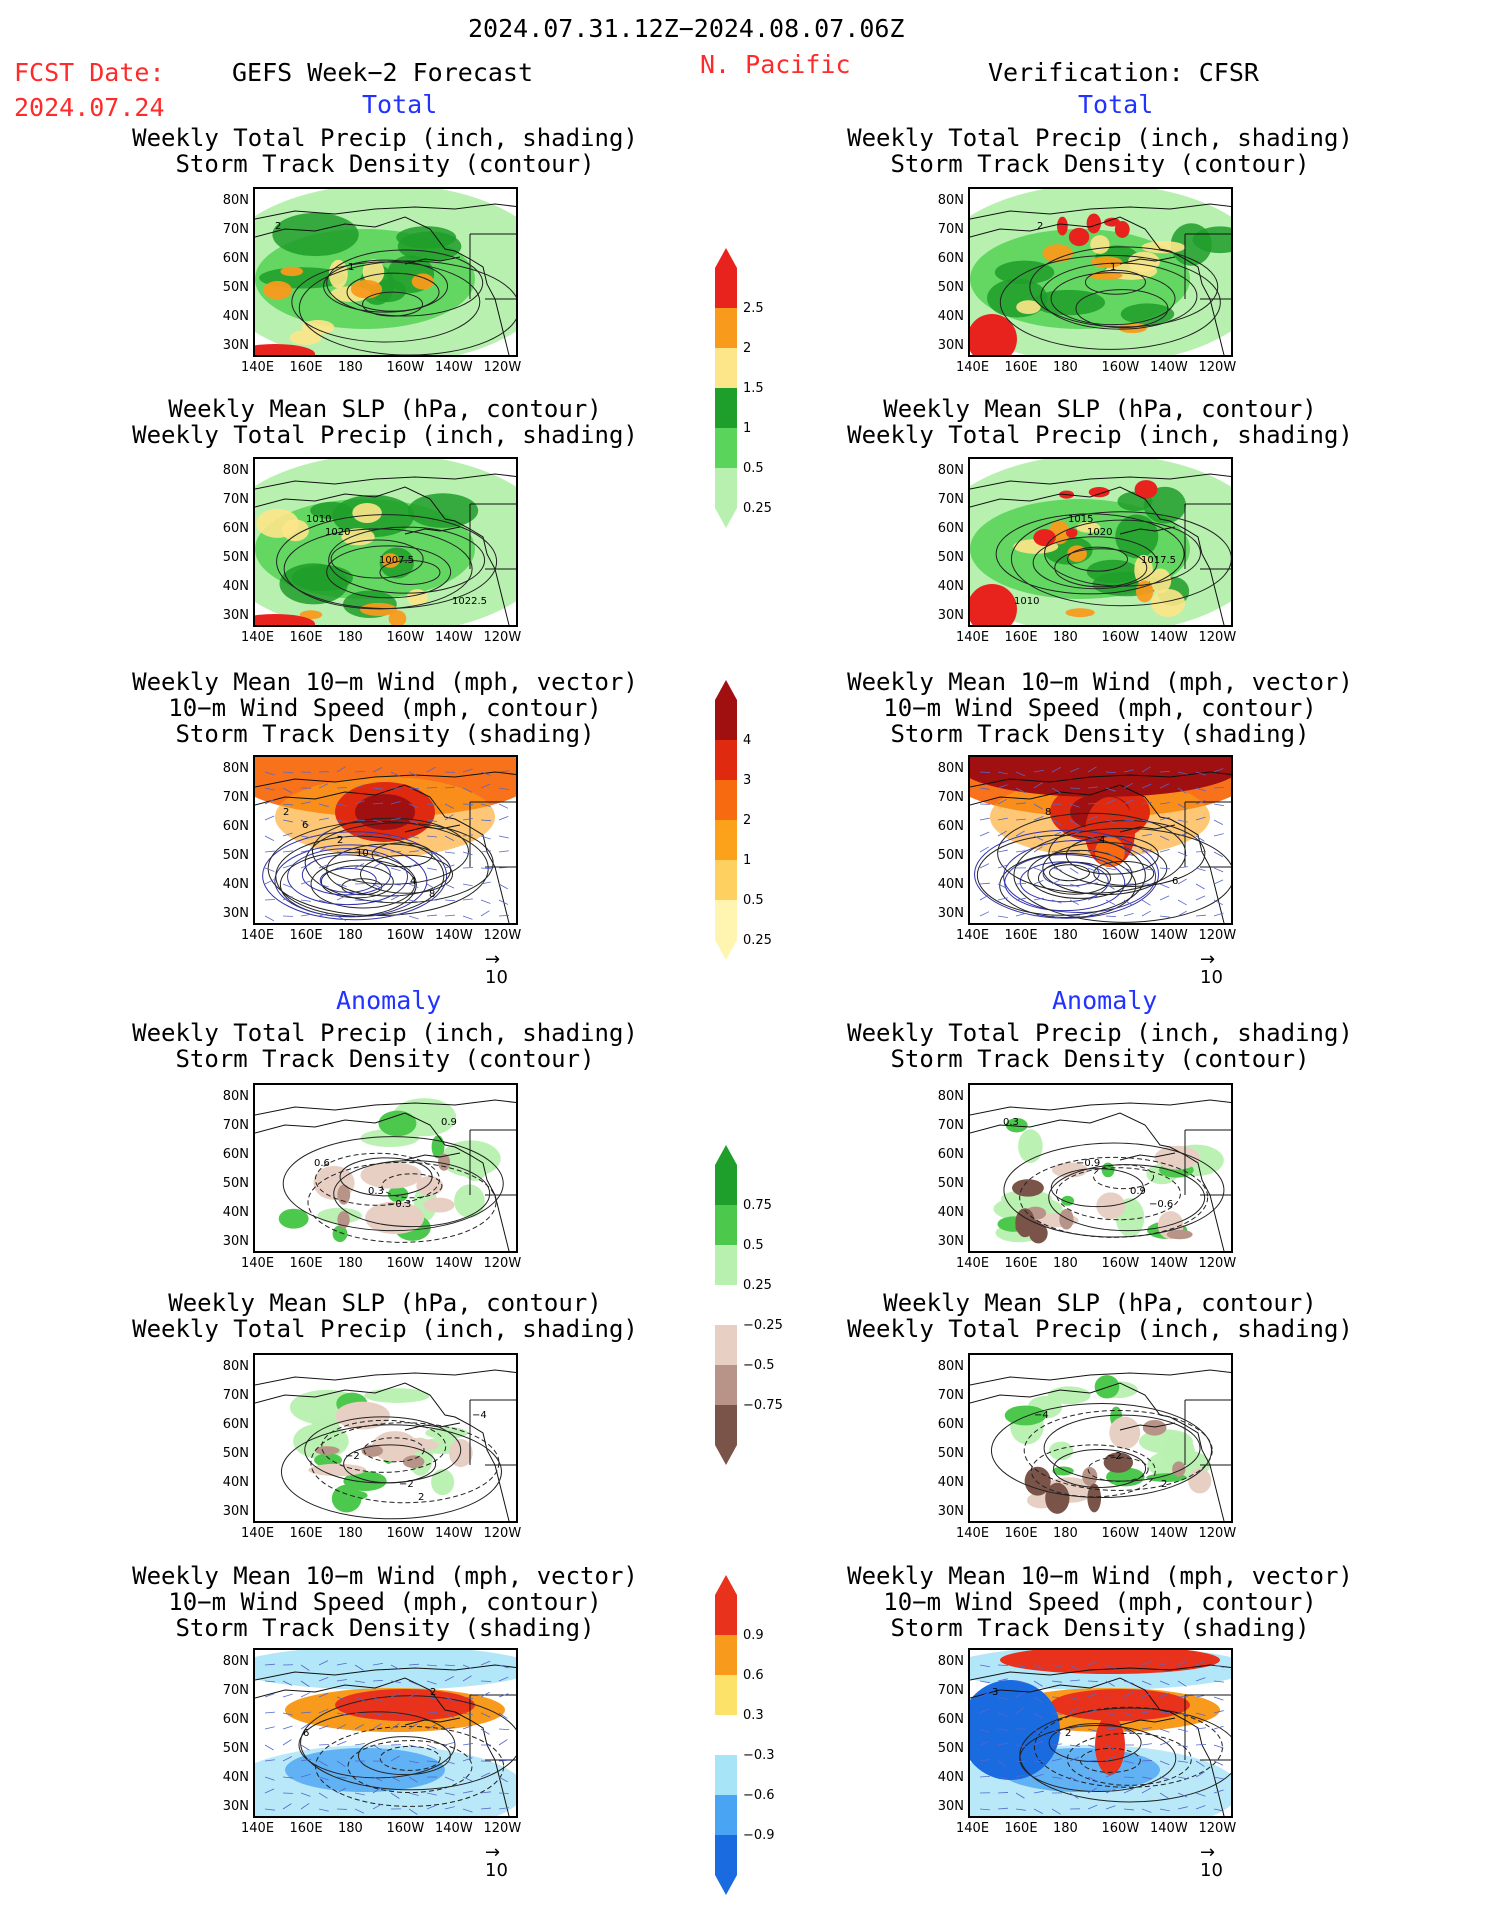  What do you see at coordinates (432, 894) in the screenshot?
I see `contour-label: 8` at bounding box center [432, 894].